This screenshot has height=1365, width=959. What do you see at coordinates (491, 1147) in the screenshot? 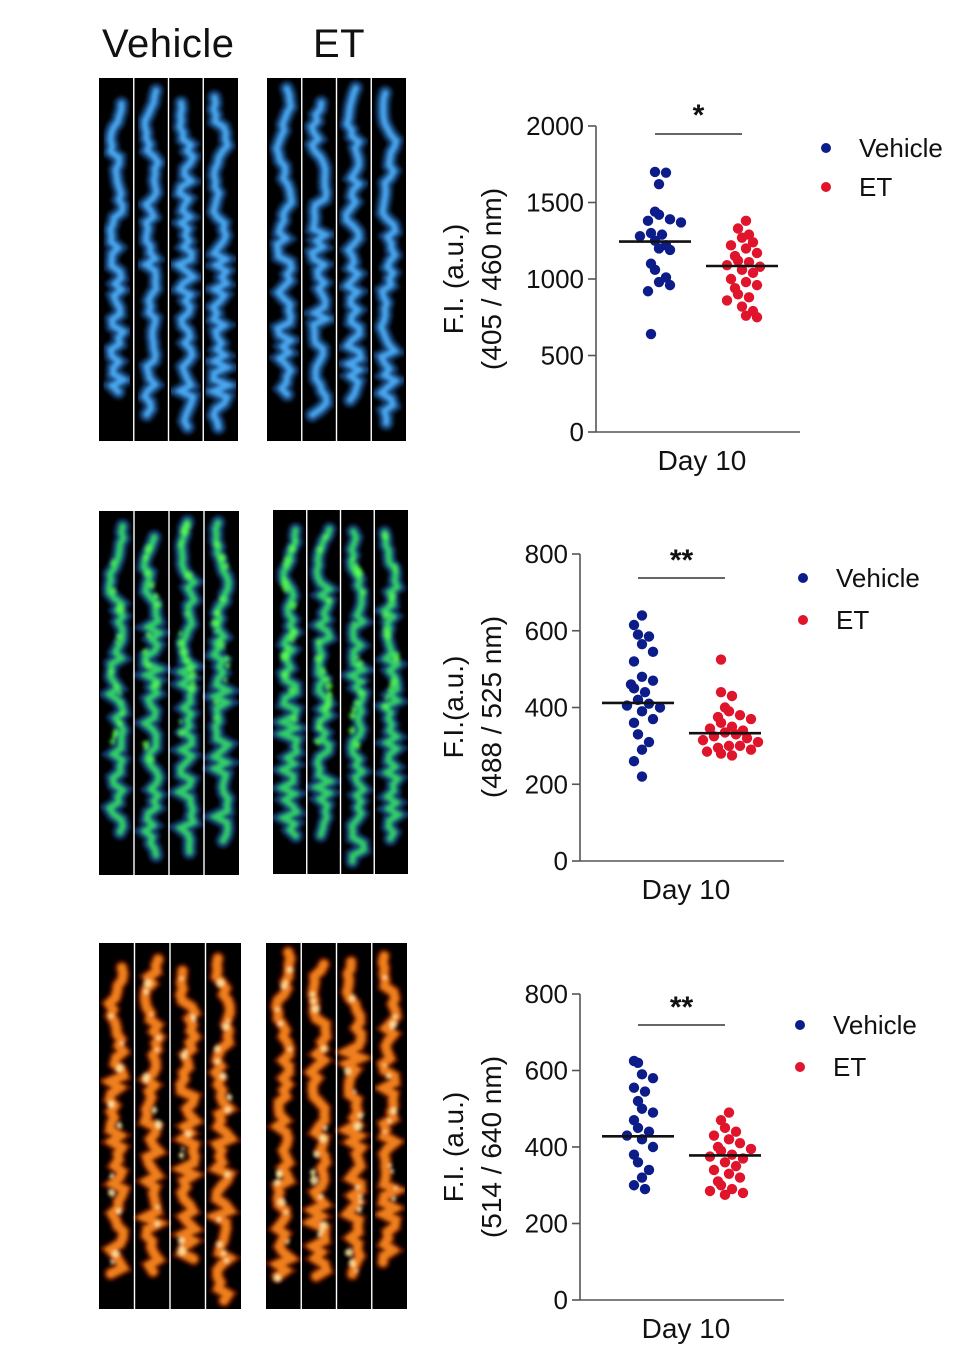
I see `y-axis-label-units: (514 / 640 nm)` at bounding box center [491, 1147].